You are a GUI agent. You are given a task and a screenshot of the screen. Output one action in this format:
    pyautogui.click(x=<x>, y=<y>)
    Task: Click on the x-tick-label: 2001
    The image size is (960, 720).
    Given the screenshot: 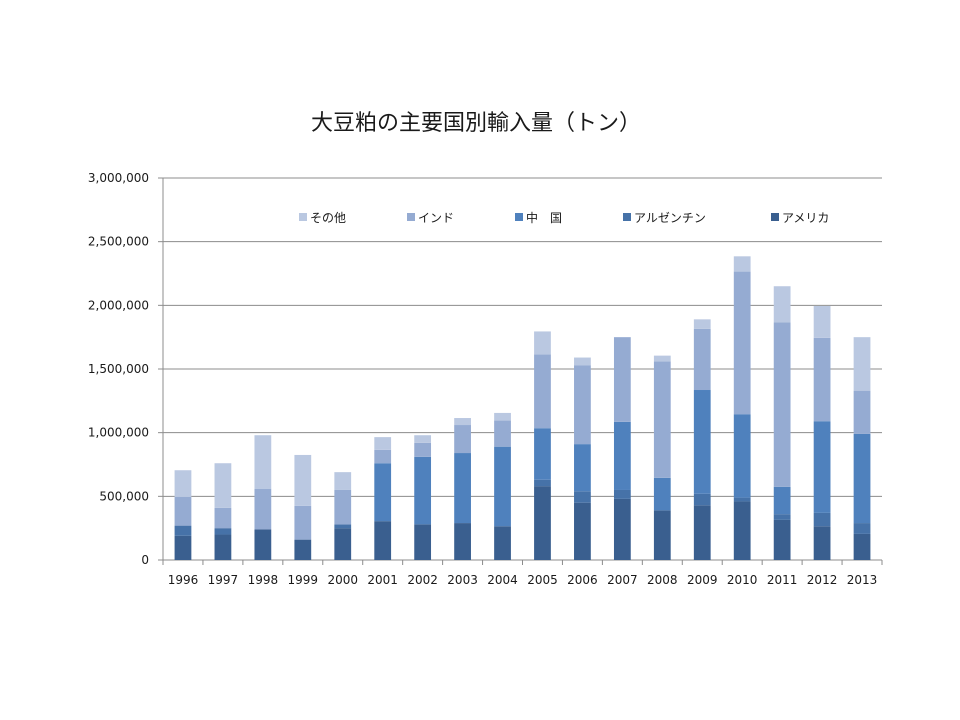 What is the action you would take?
    pyautogui.click(x=382, y=580)
    